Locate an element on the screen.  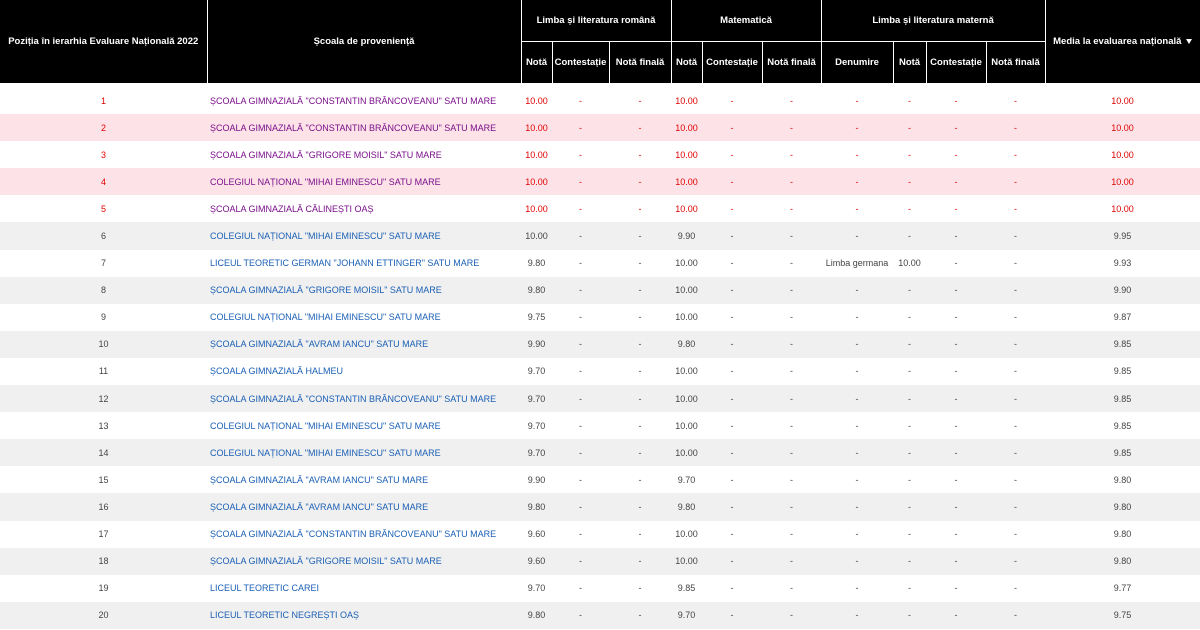
rank: 3 is located at coordinates (103, 154).